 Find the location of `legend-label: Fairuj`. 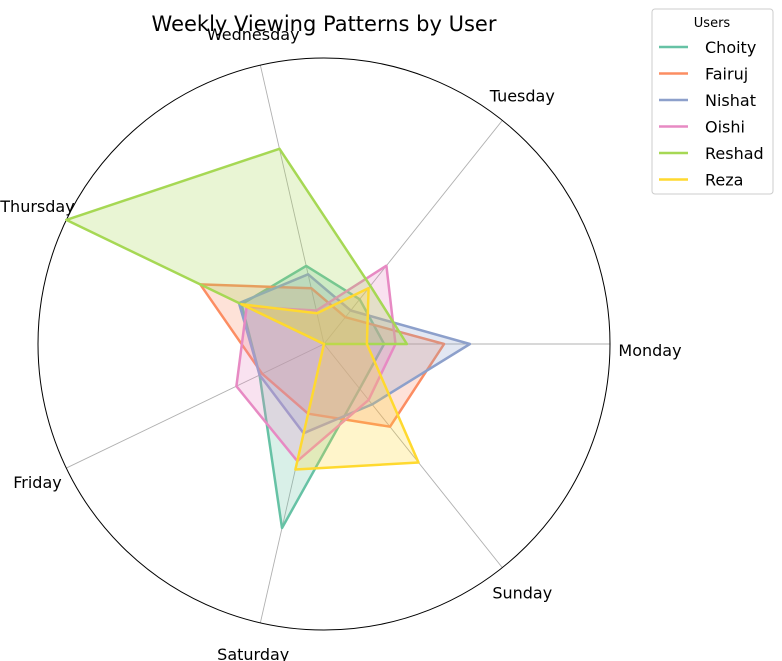

legend-label: Fairuj is located at coordinates (726, 74).